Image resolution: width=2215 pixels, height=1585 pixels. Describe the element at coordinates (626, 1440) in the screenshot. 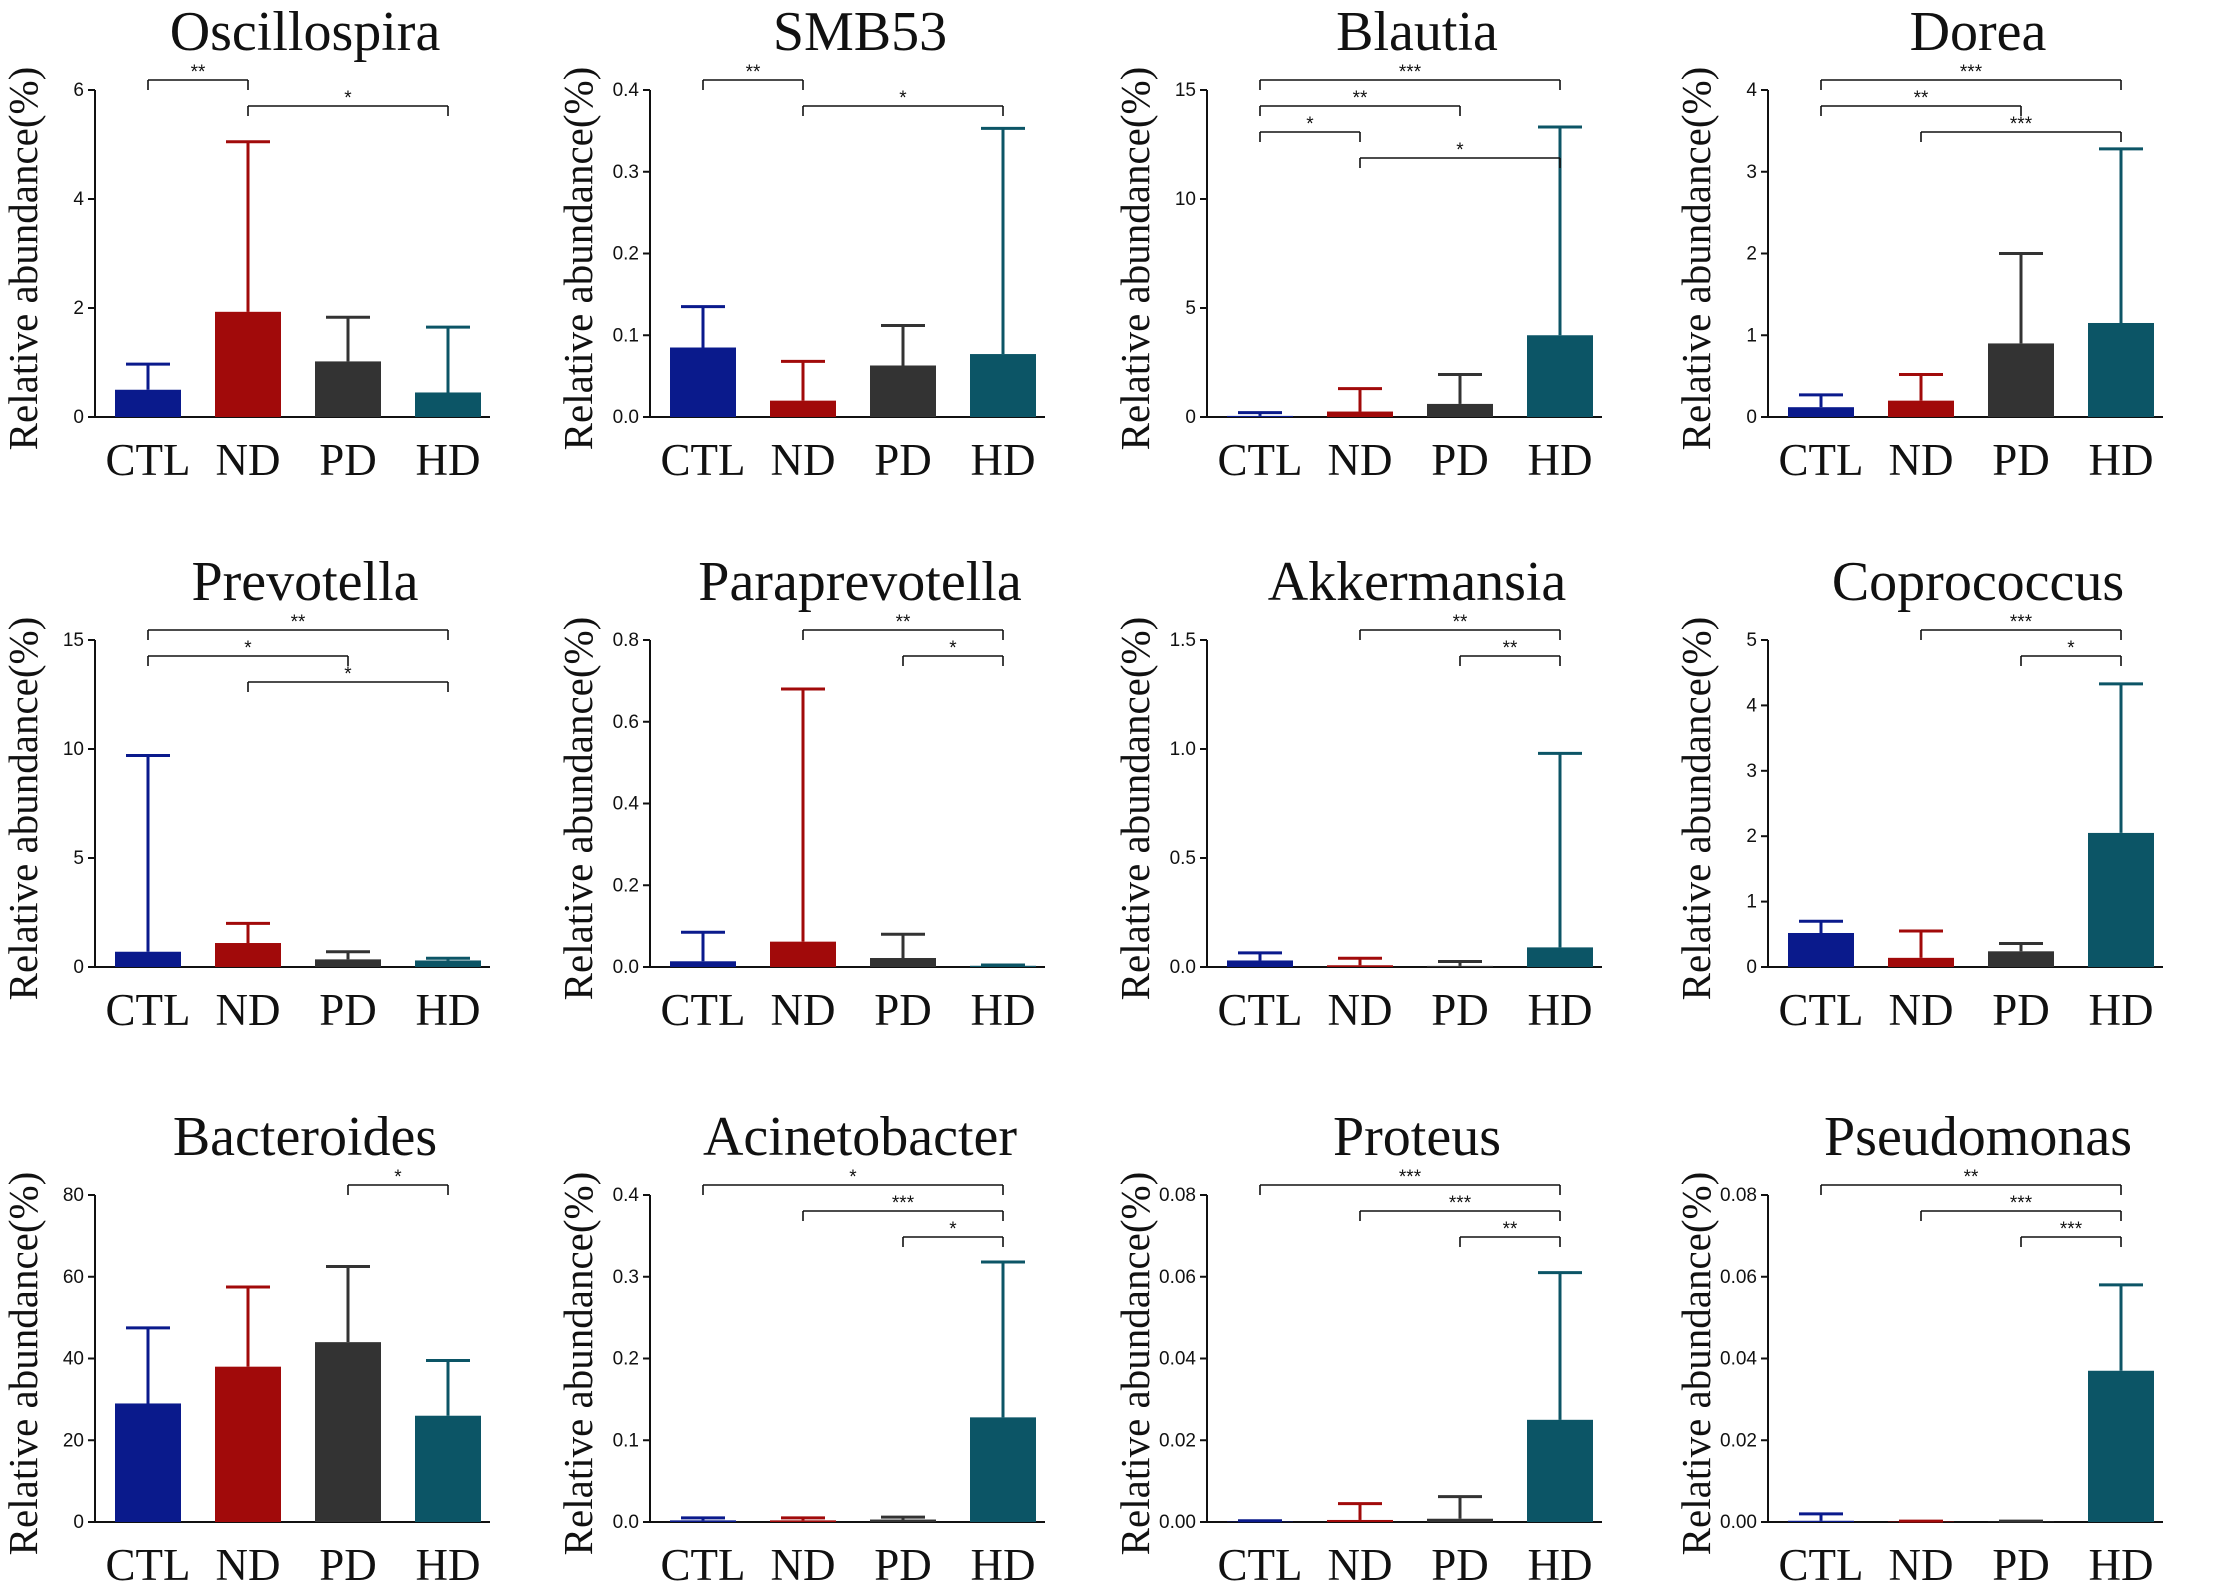

I see `y-tick-label: 0.1` at that location.